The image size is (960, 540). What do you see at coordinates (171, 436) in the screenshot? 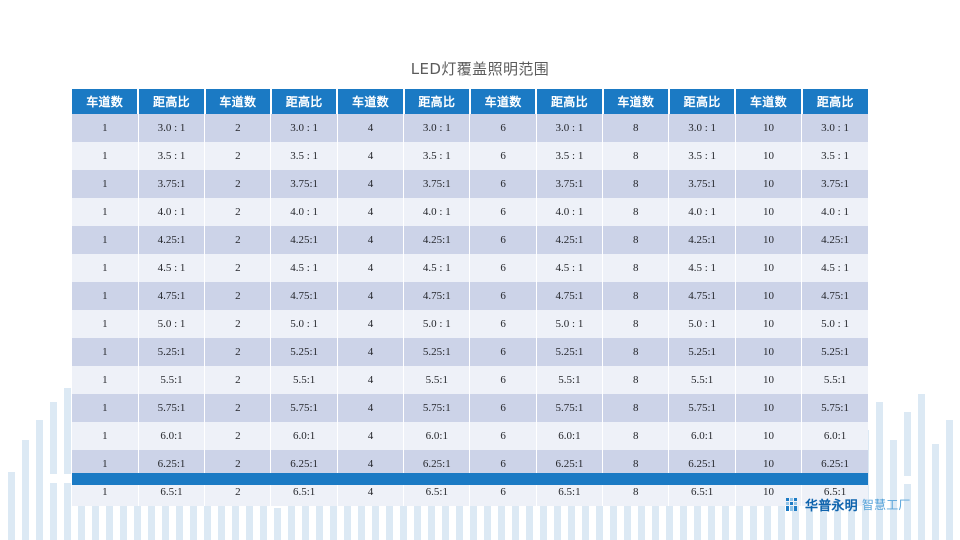
I see `ratio-cell: 6.0:1` at bounding box center [171, 436].